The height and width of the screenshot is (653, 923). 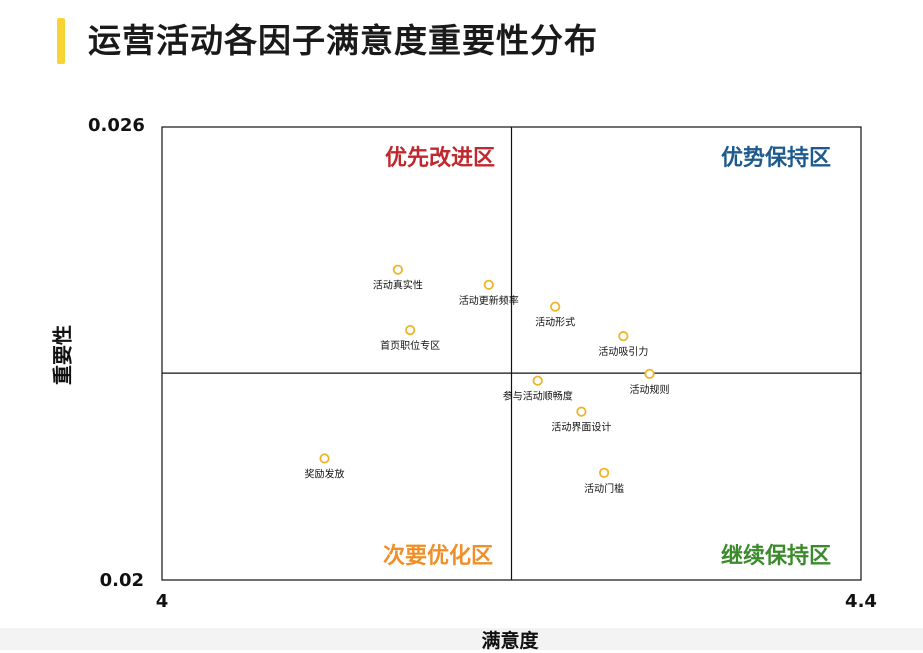 What do you see at coordinates (439, 158) in the screenshot?
I see `quadrant-label-top-left: 优先改进区` at bounding box center [439, 158].